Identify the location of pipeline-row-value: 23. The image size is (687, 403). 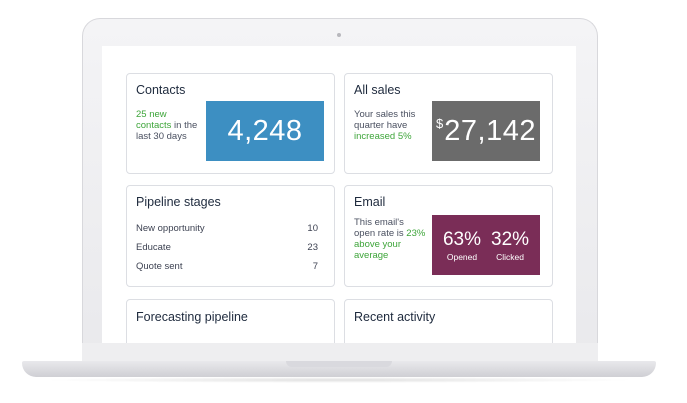
(312, 247).